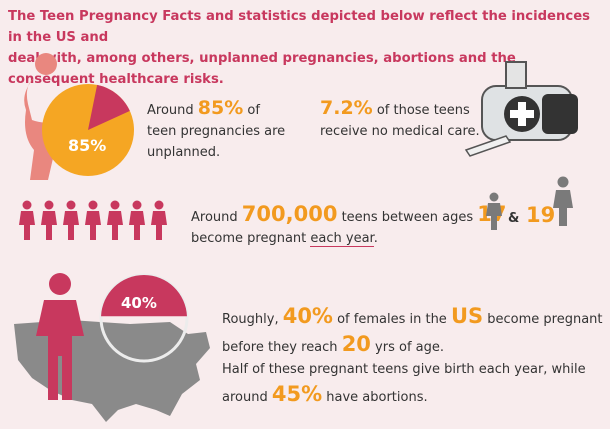 The height and width of the screenshot is (429, 610). What do you see at coordinates (563, 201) in the screenshot?
I see `girl-19-icon` at bounding box center [563, 201].